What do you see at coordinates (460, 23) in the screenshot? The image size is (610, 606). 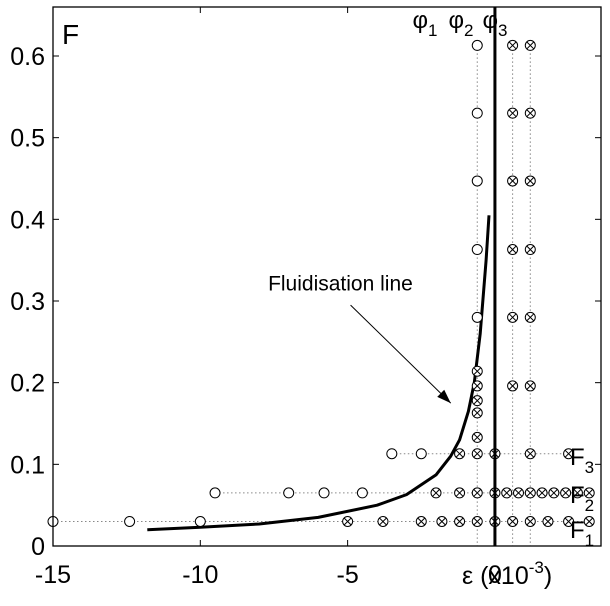 I see `phi-label-2: φ2` at bounding box center [460, 23].